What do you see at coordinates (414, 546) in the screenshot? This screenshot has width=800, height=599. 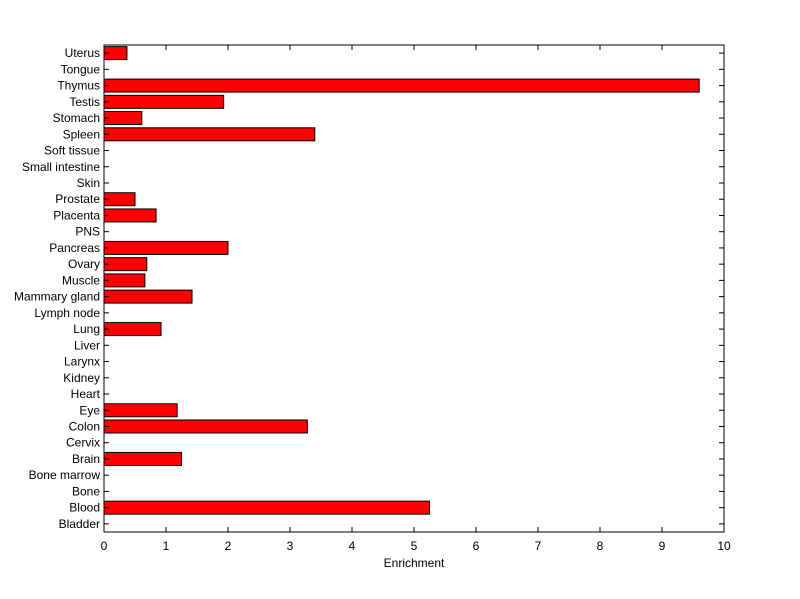 I see `x-tick-label-5: 5` at bounding box center [414, 546].